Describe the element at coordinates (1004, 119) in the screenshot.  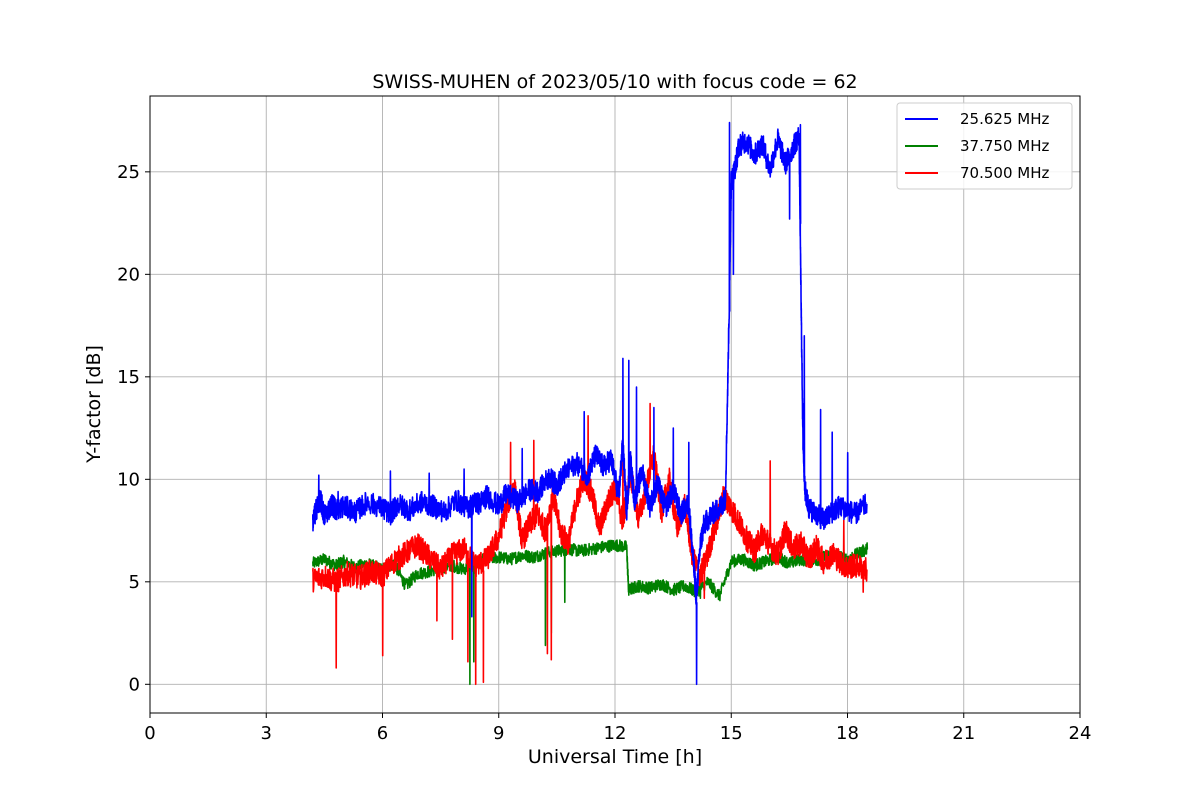
I see `legend-label: 25.625 MHz` at that location.